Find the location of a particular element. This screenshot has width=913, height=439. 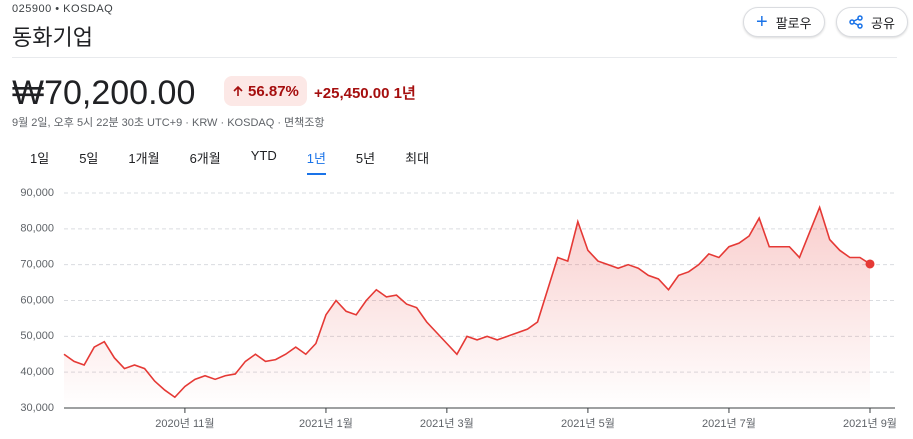

range-tab: 6개월 is located at coordinates (205, 158).